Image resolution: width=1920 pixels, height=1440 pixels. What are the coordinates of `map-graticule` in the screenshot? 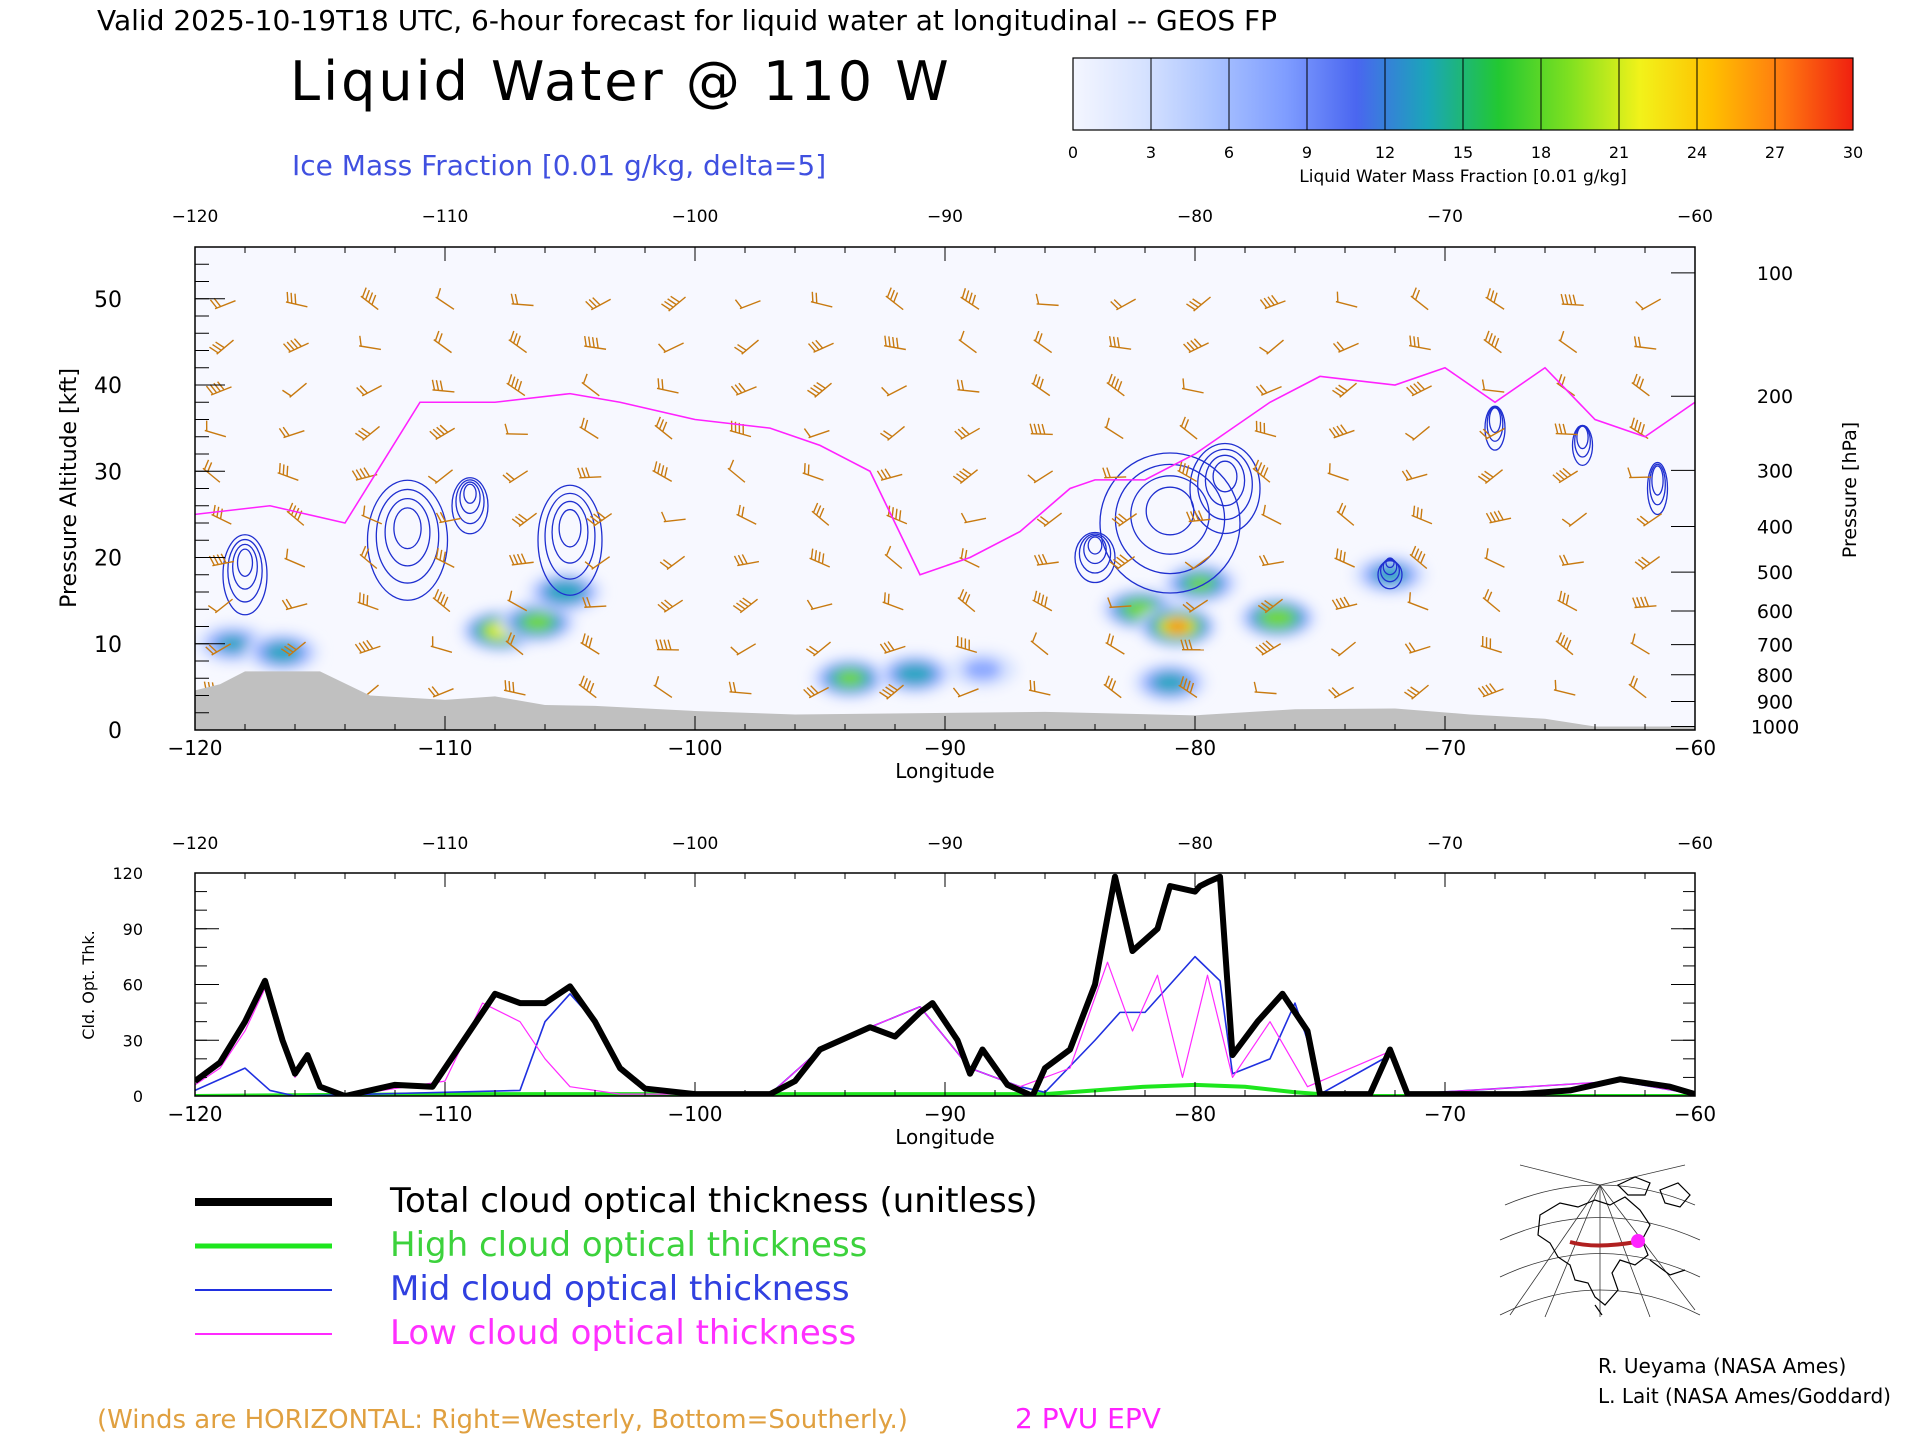 It's located at (1600, 1241).